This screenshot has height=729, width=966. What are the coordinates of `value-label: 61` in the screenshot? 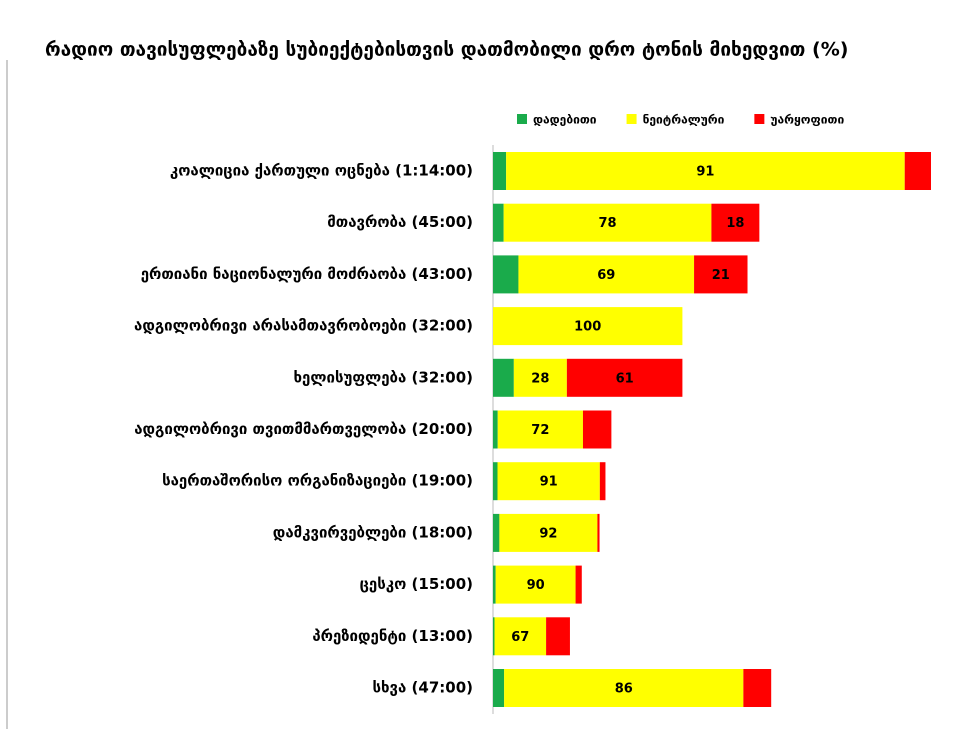 It's located at (625, 378).